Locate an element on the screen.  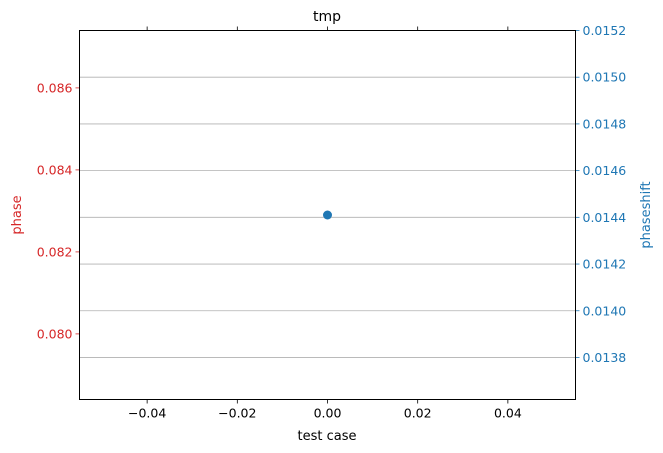
left-tick-label: 0.086 is located at coordinates (55, 87).